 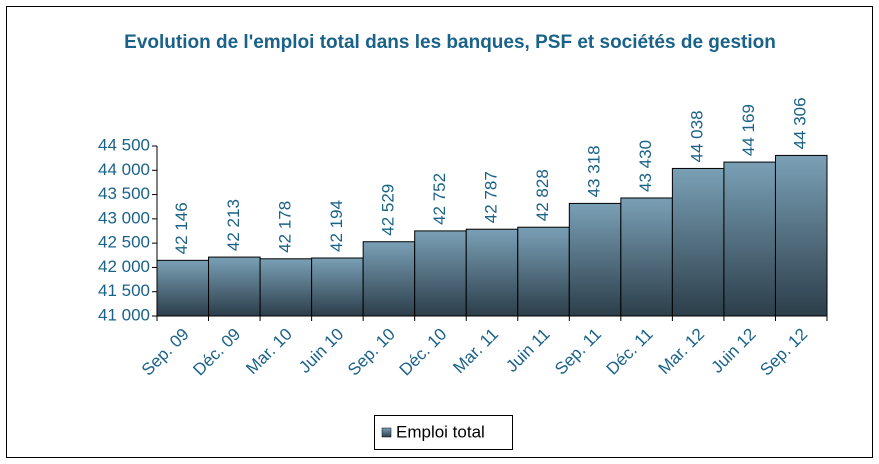 What do you see at coordinates (800, 123) in the screenshot?
I see `data-label: 44 306` at bounding box center [800, 123].